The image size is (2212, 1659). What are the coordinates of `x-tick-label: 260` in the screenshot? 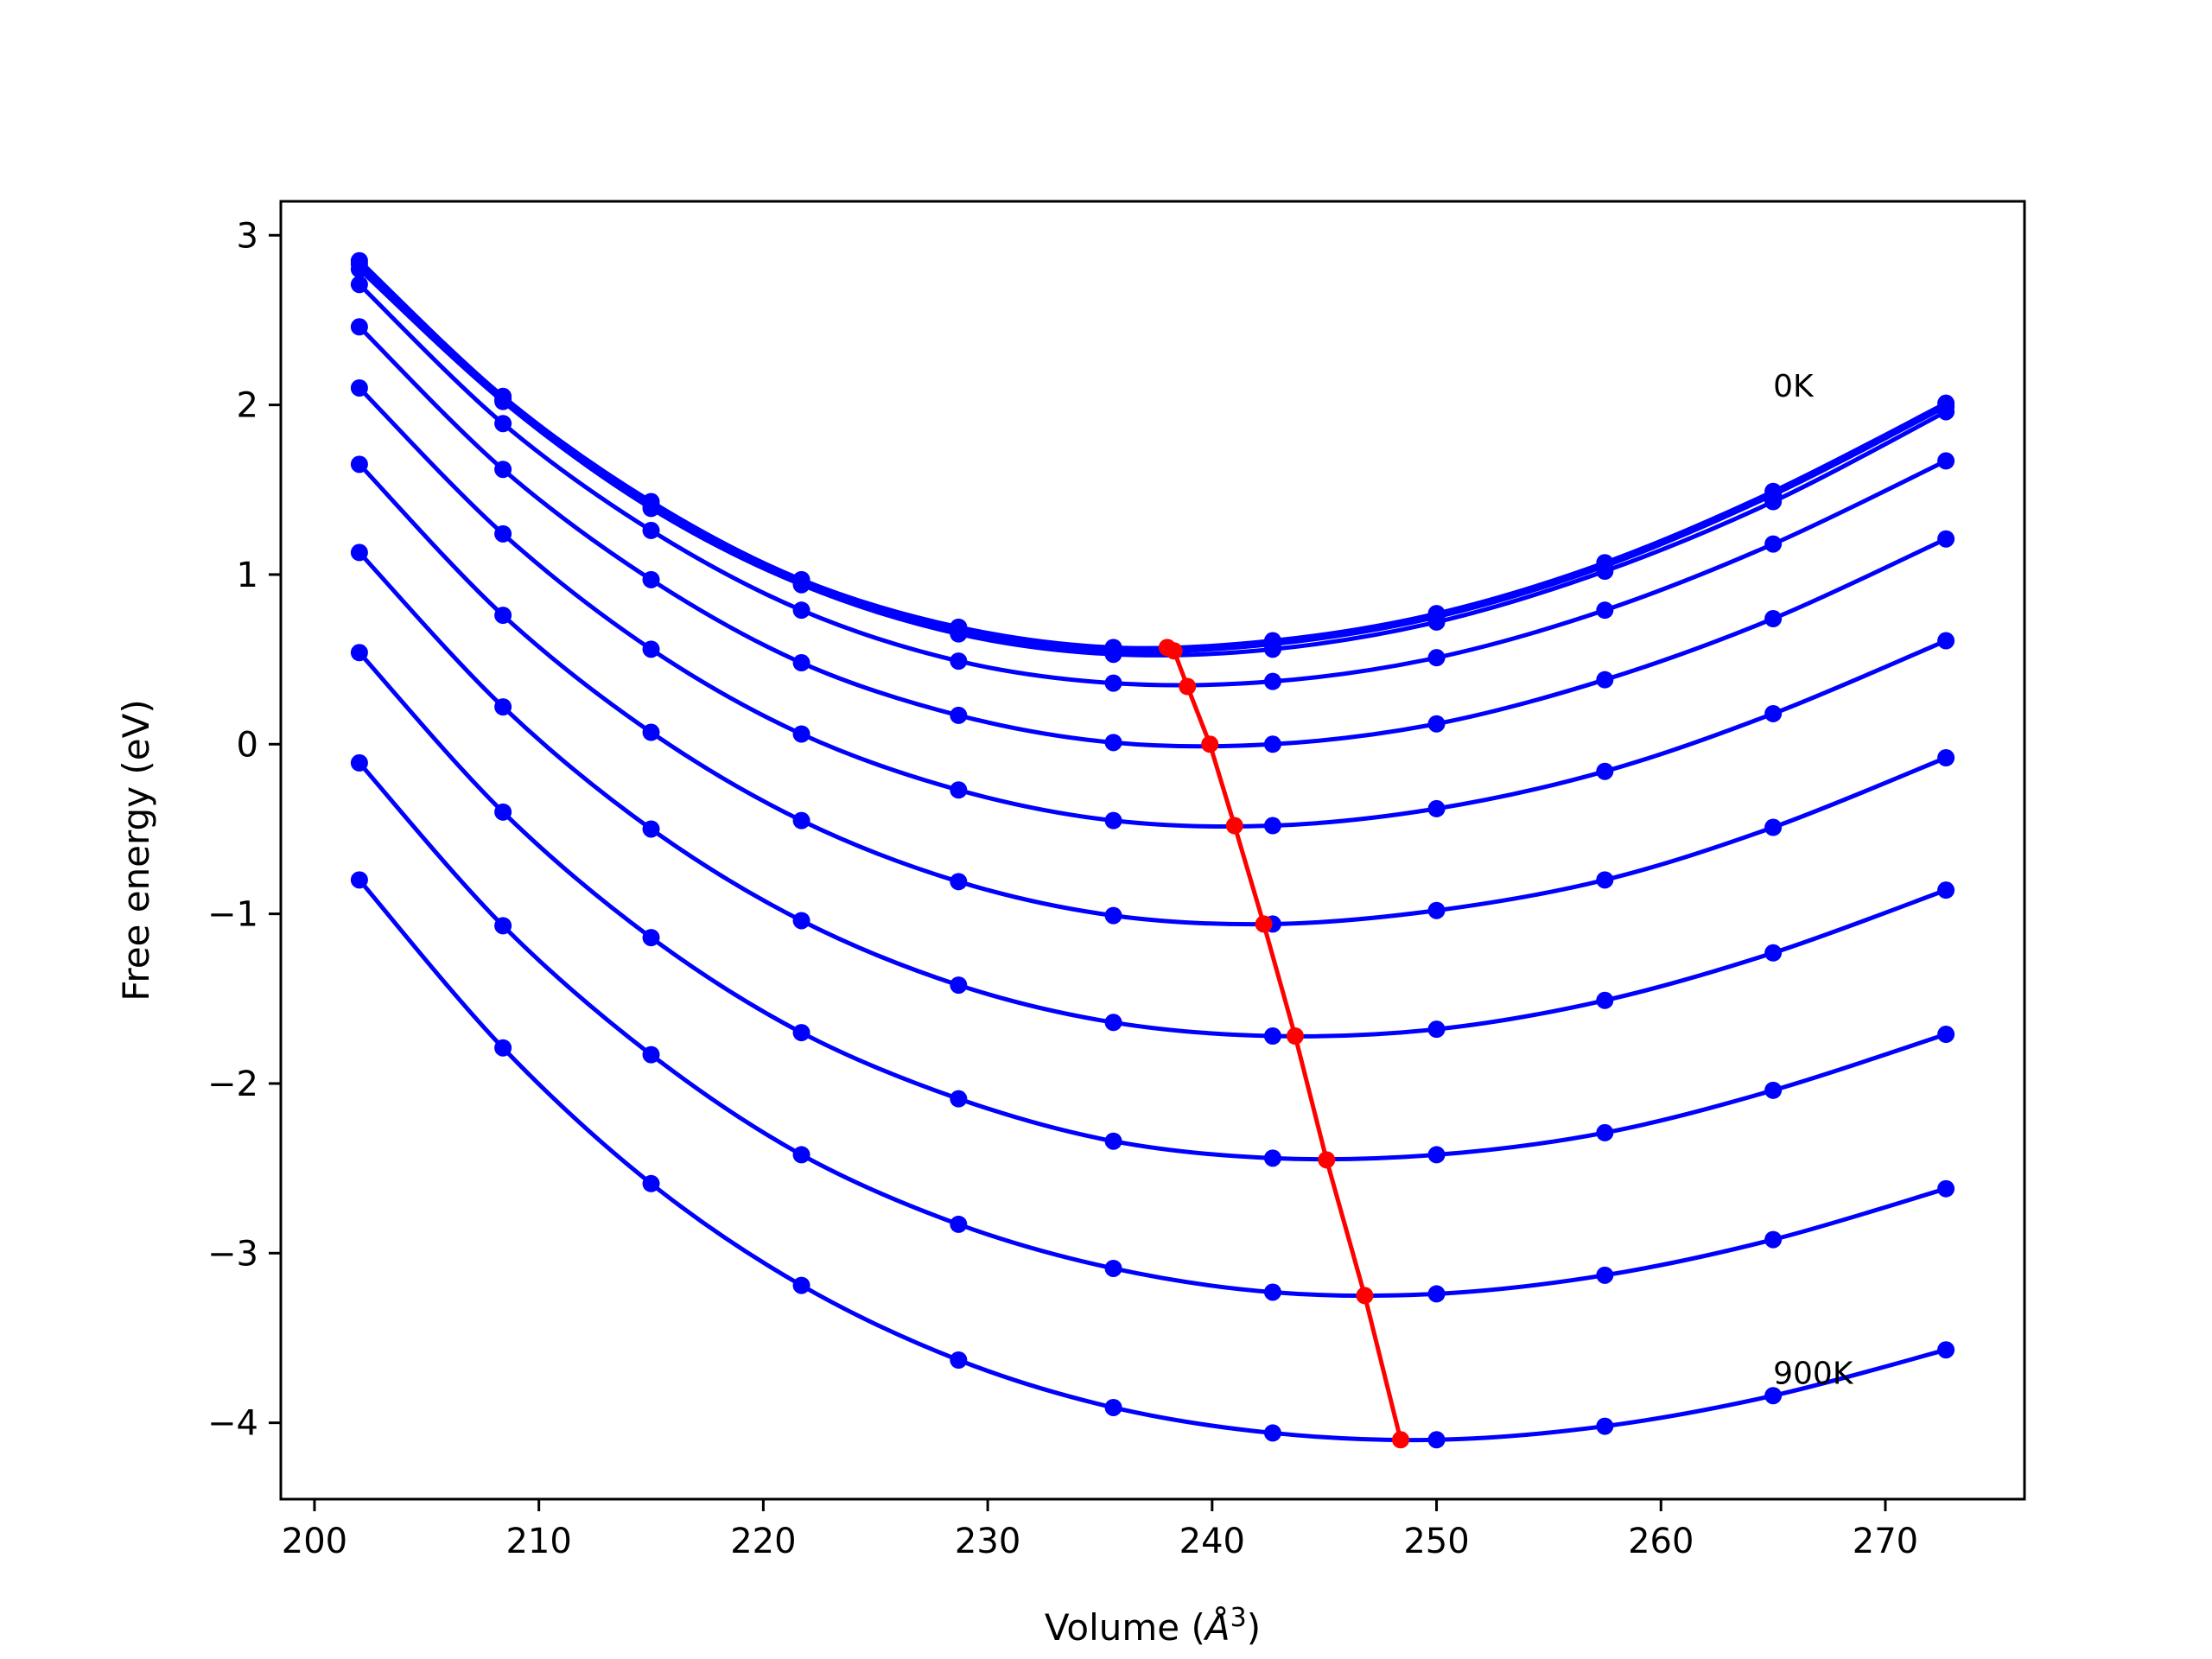 It's located at (1661, 1541).